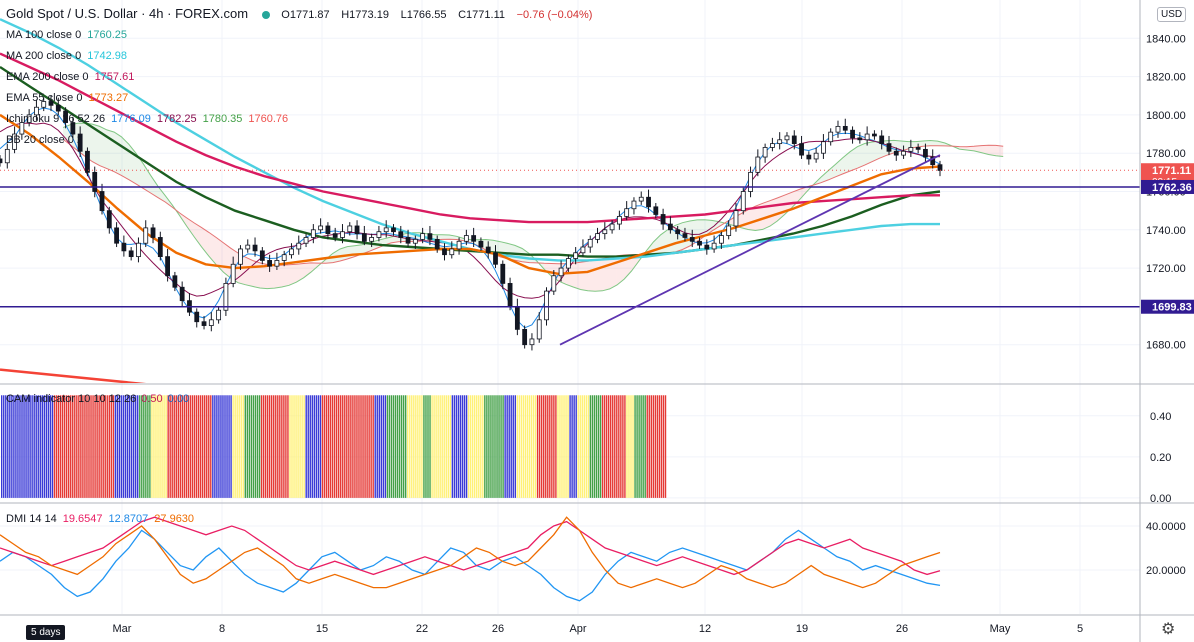 This screenshot has height=642, width=1194. What do you see at coordinates (70, 77) in the screenshot?
I see `indicator-legend-row: EMA 200 close 0 1757.61` at bounding box center [70, 77].